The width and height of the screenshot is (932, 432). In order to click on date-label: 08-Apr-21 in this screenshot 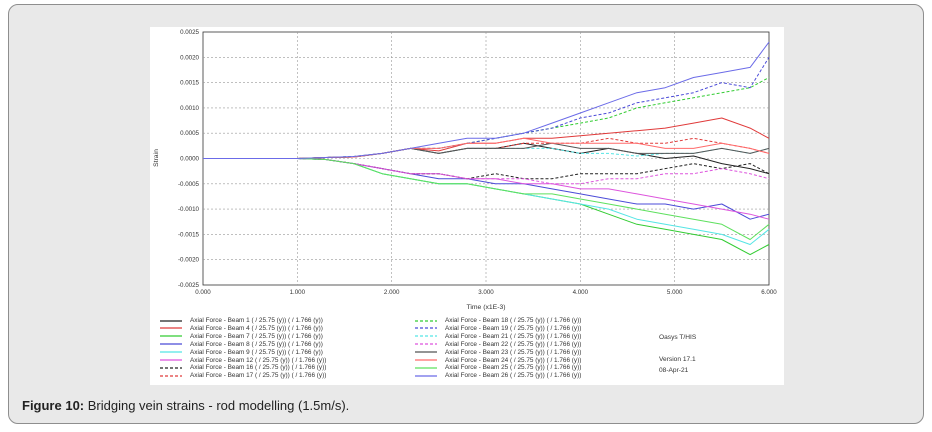, I will do `click(674, 370)`.